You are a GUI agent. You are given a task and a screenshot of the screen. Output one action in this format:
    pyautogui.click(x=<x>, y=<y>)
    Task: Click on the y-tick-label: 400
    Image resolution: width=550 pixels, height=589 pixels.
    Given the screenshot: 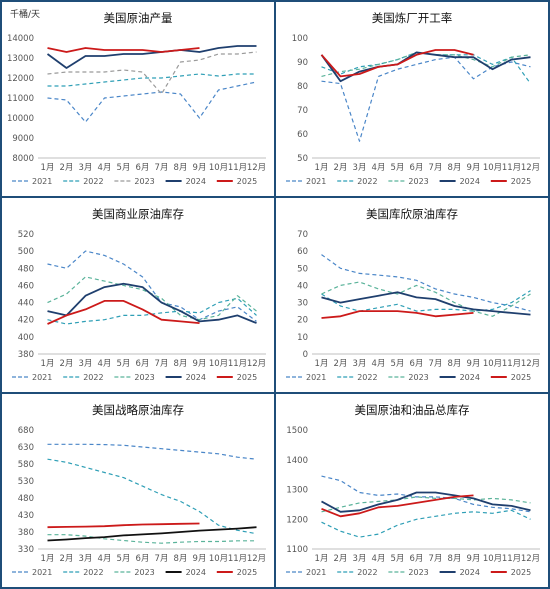 What is the action you would take?
    pyautogui.click(x=26, y=338)
    